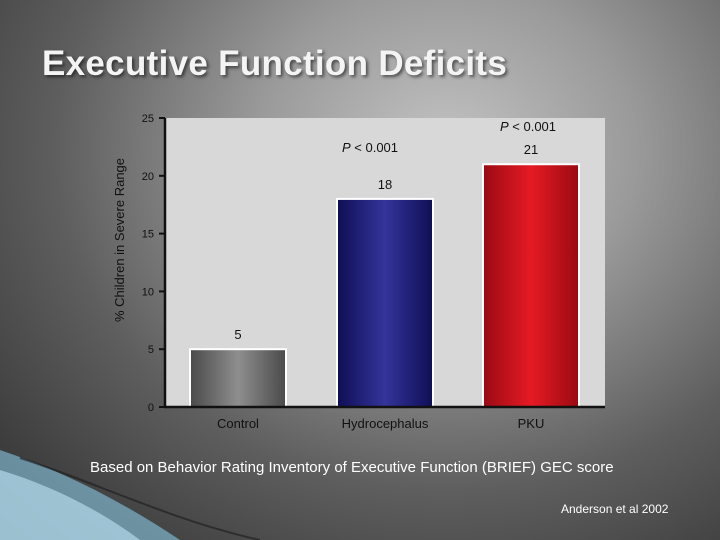  I want to click on x-tick-label: Hydrocephalus, so click(385, 423).